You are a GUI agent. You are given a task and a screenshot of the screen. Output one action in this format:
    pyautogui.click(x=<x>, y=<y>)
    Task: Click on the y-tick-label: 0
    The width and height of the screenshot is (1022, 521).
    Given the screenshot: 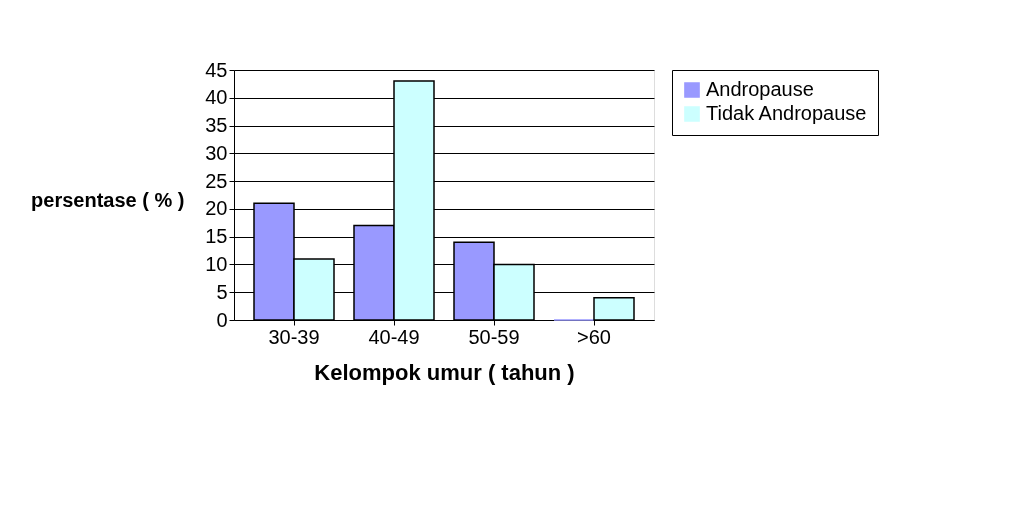 What is the action you would take?
    pyautogui.click(x=222, y=319)
    